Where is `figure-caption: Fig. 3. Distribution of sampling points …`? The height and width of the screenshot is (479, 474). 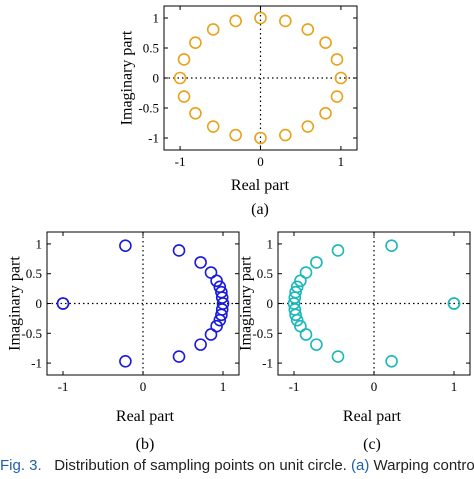 figure-caption: Fig. 3. Distribution of sampling points … is located at coordinates (237, 465).